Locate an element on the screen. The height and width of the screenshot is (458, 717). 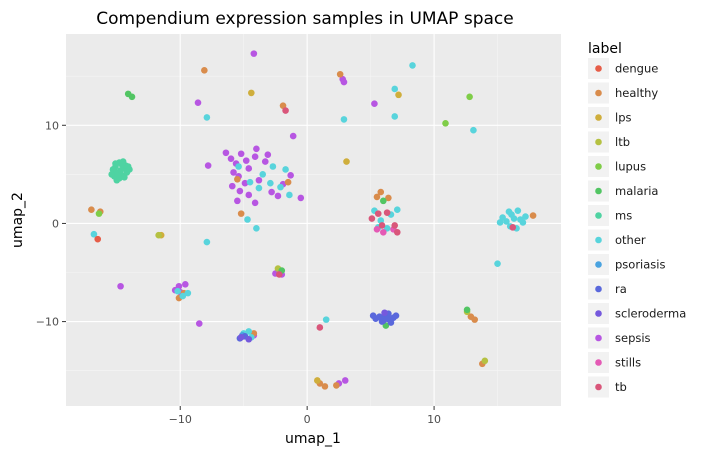
legend-swatch-stills is located at coordinates (598, 362).